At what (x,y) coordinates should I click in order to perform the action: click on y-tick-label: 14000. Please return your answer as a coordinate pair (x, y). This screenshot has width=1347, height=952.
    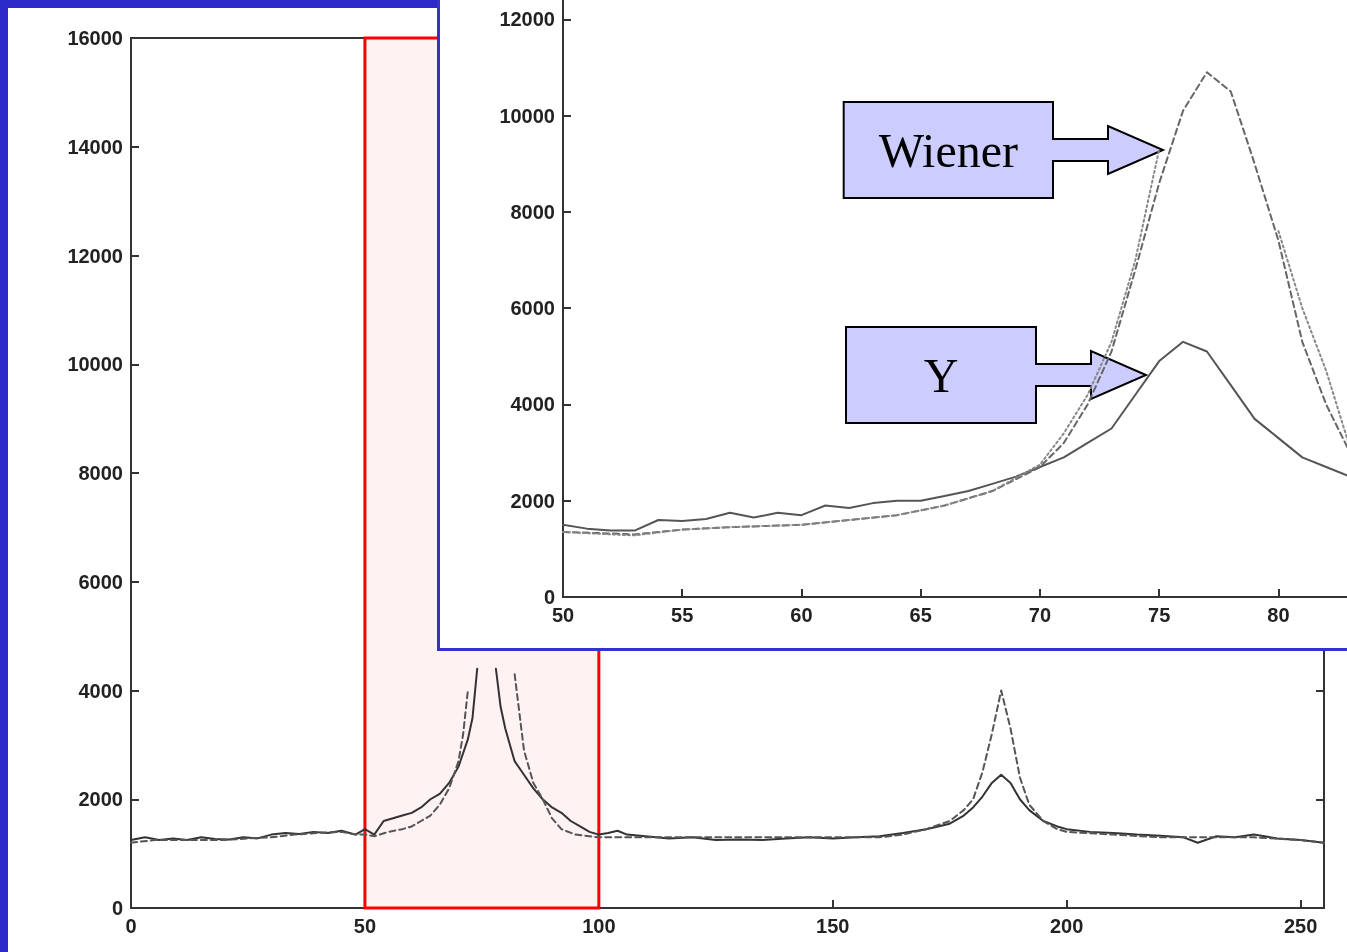
    Looking at the image, I should click on (95, 146).